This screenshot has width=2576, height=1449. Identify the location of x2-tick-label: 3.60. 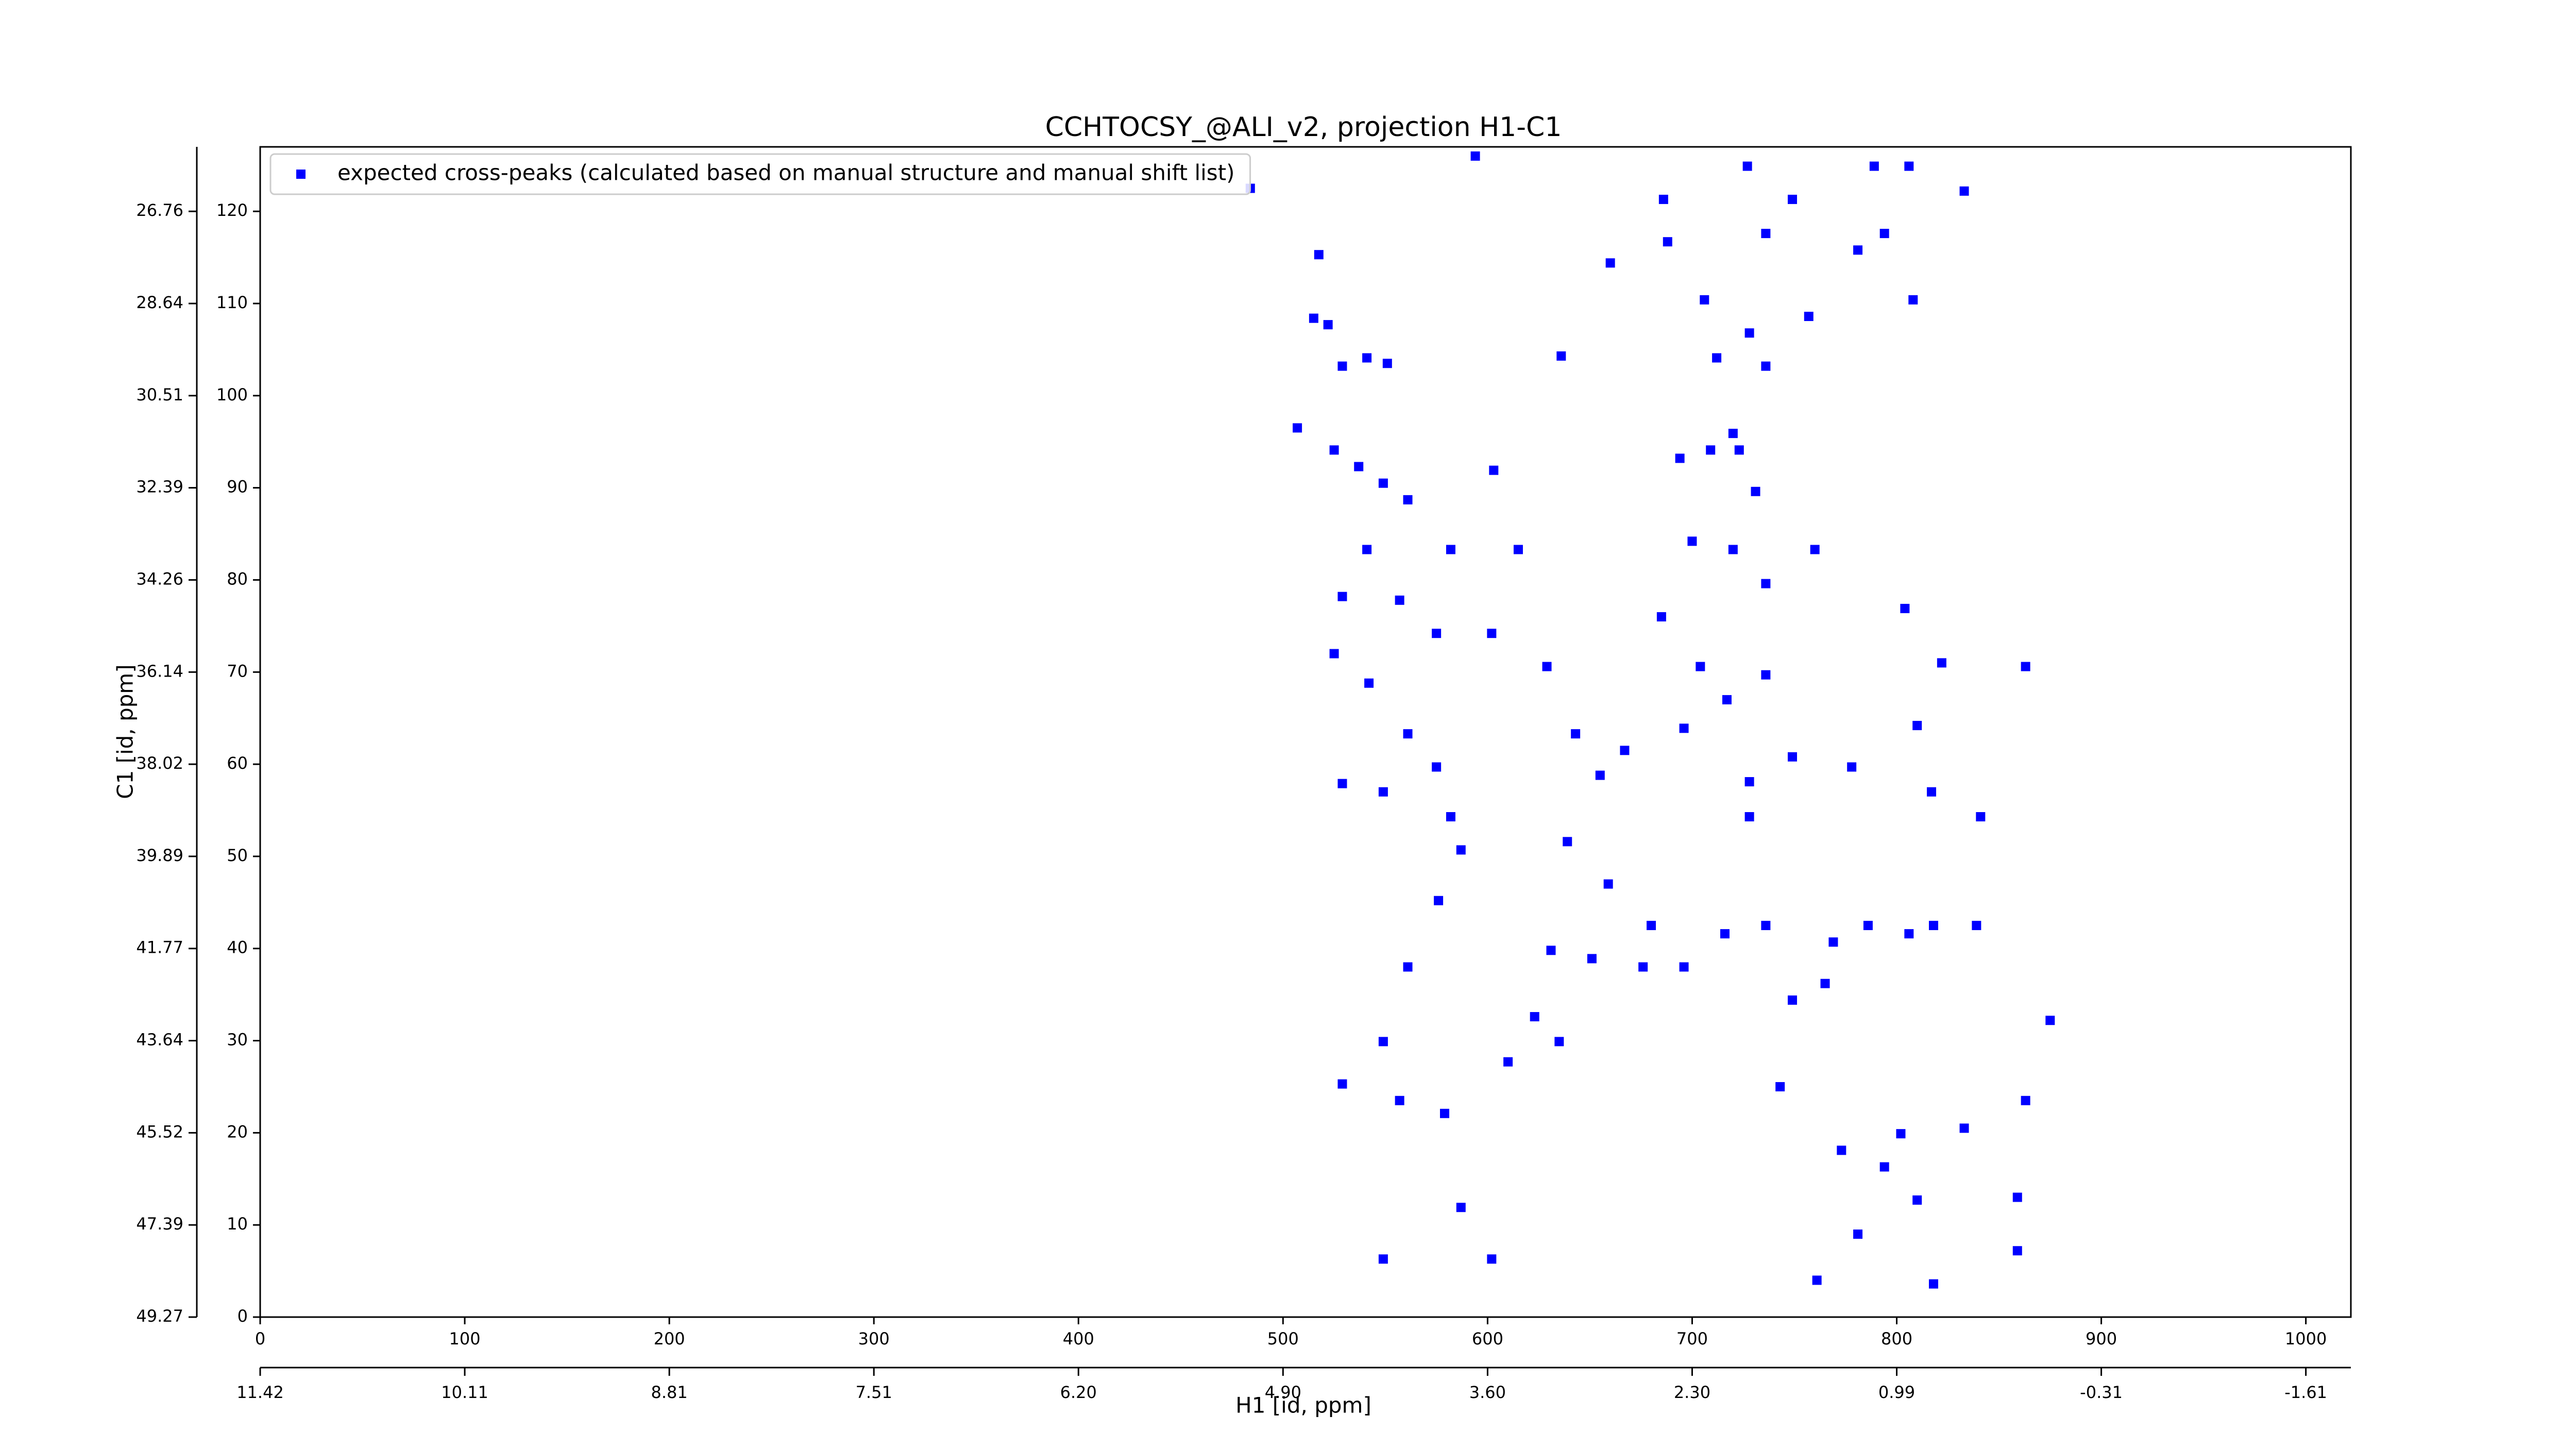
(1487, 1392).